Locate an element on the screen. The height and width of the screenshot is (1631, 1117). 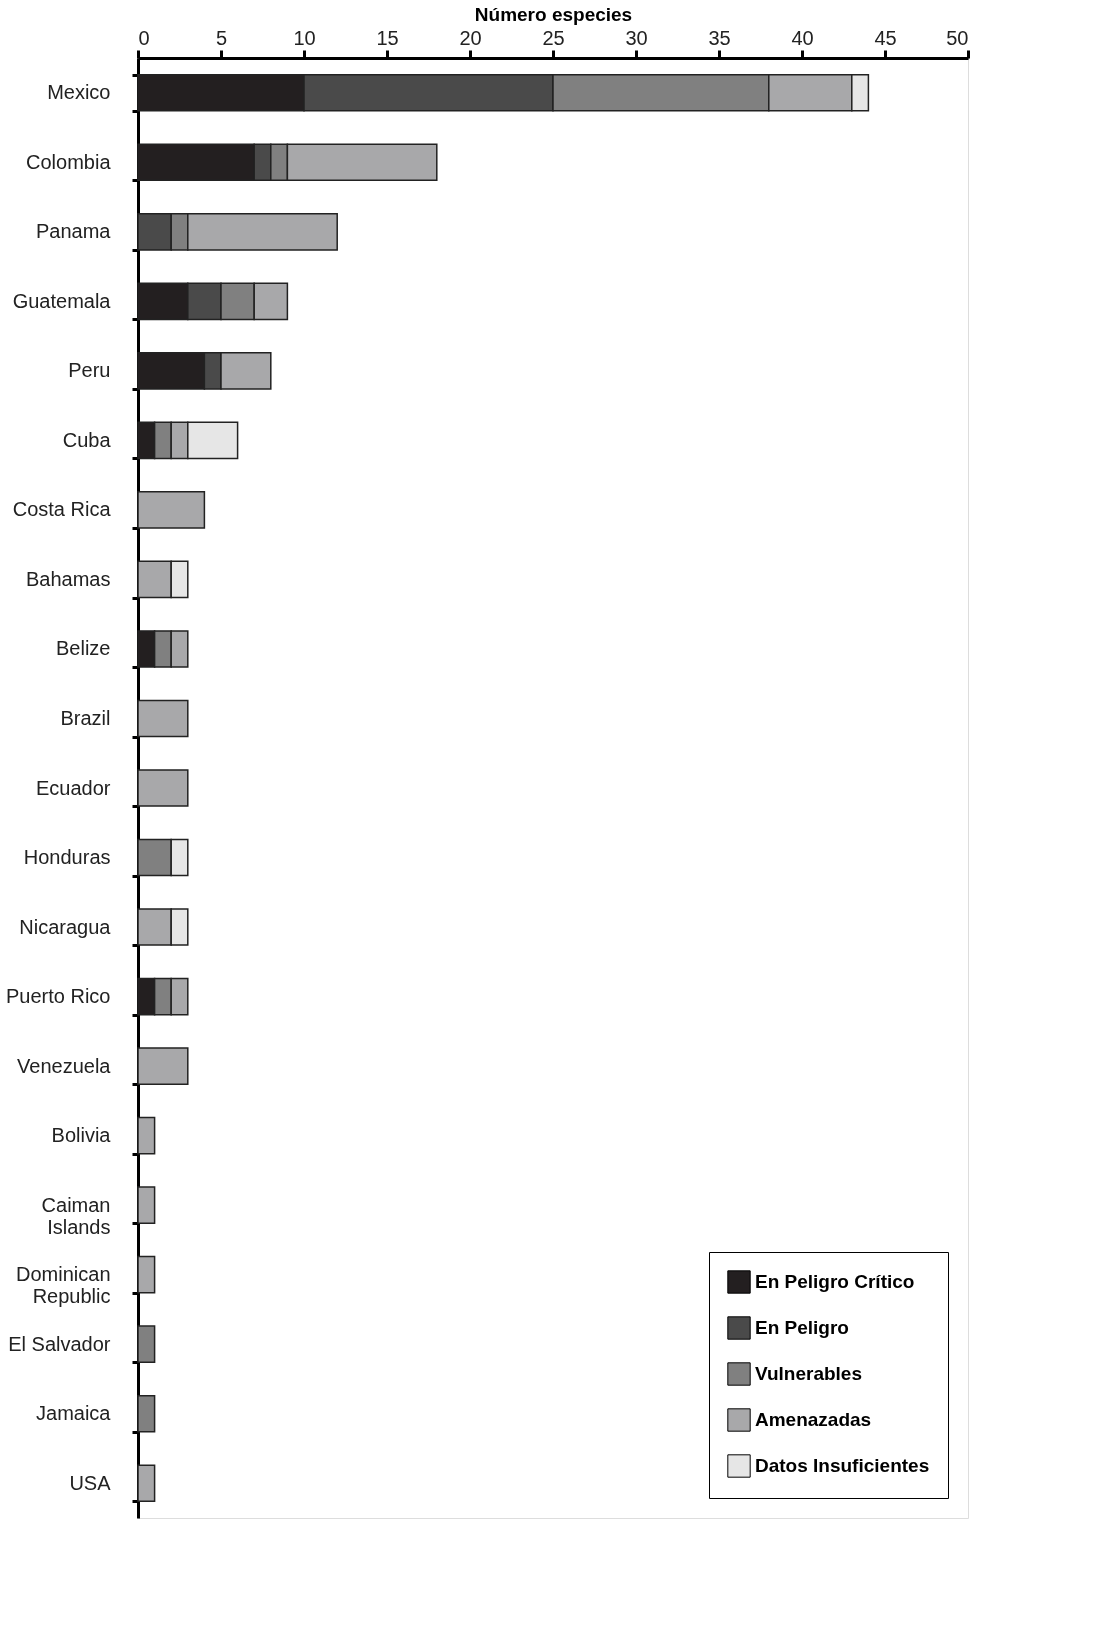
x-tick-label: 40 is located at coordinates (802, 37).